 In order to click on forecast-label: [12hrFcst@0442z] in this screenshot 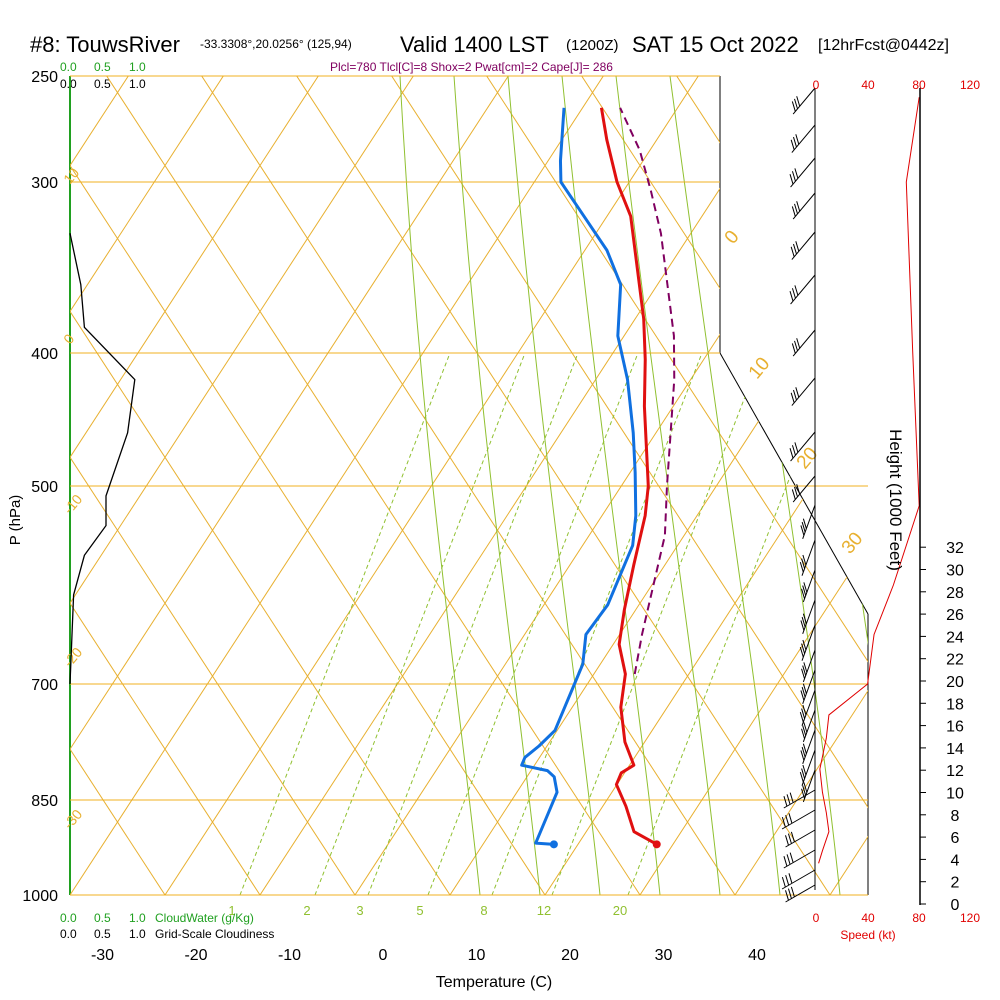, I will do `click(883, 45)`.